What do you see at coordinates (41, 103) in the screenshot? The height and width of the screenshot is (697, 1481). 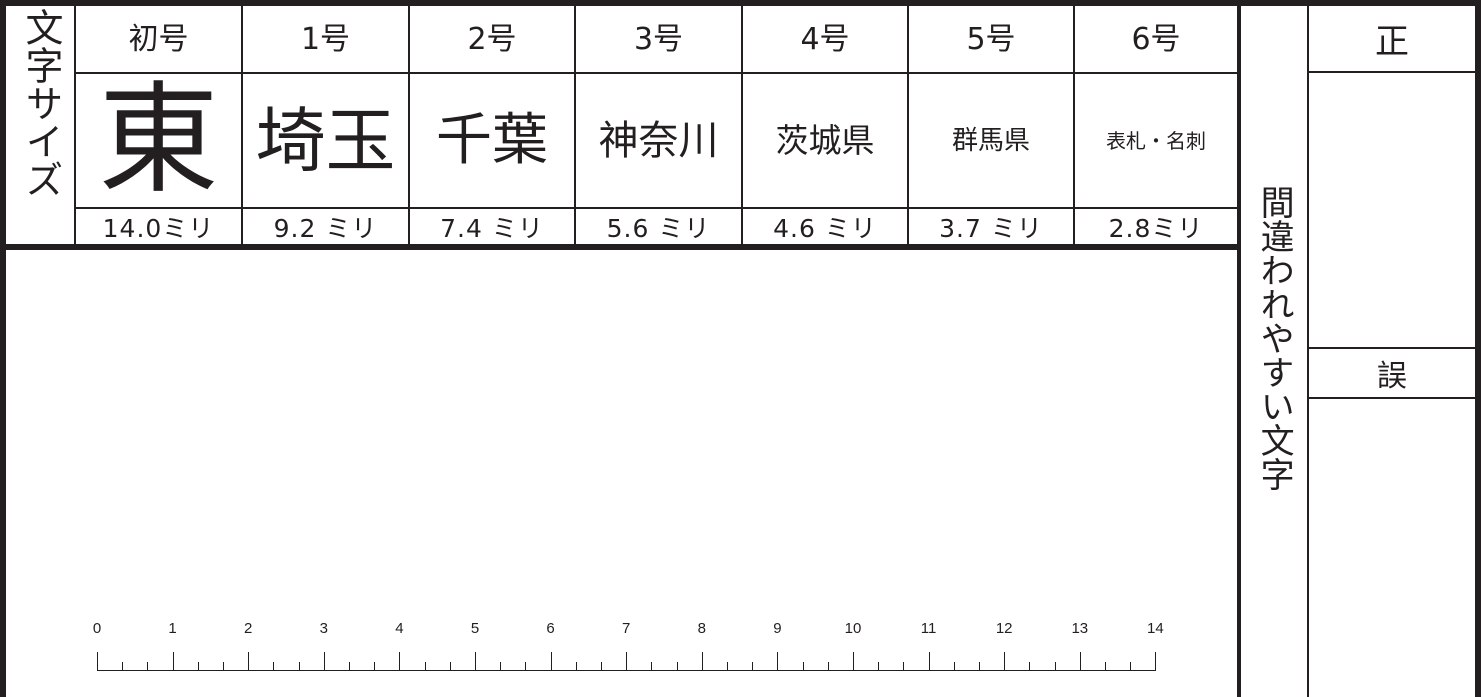 I see `title-vertical: 文字サイズ` at bounding box center [41, 103].